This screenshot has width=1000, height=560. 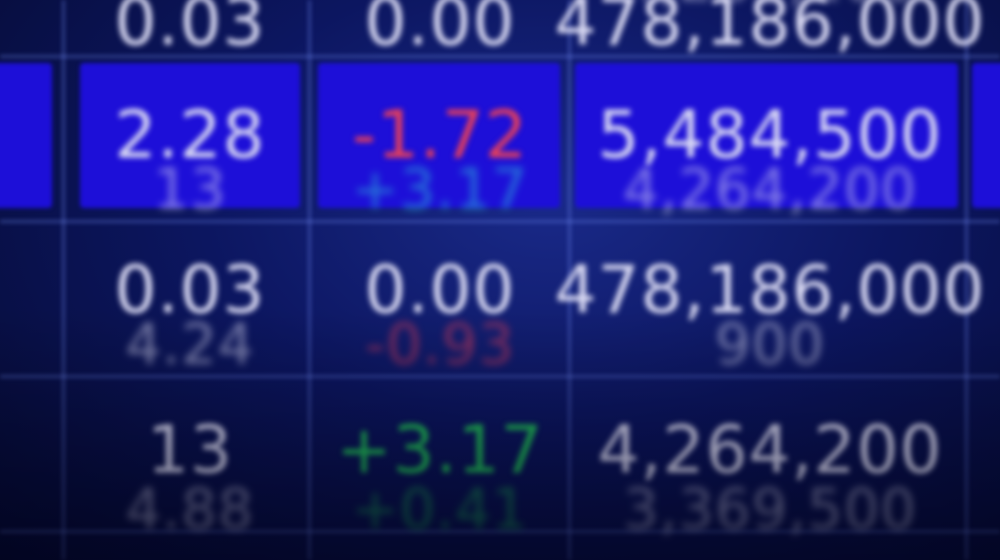 I want to click on cell-value: -1.72, so click(x=440, y=135).